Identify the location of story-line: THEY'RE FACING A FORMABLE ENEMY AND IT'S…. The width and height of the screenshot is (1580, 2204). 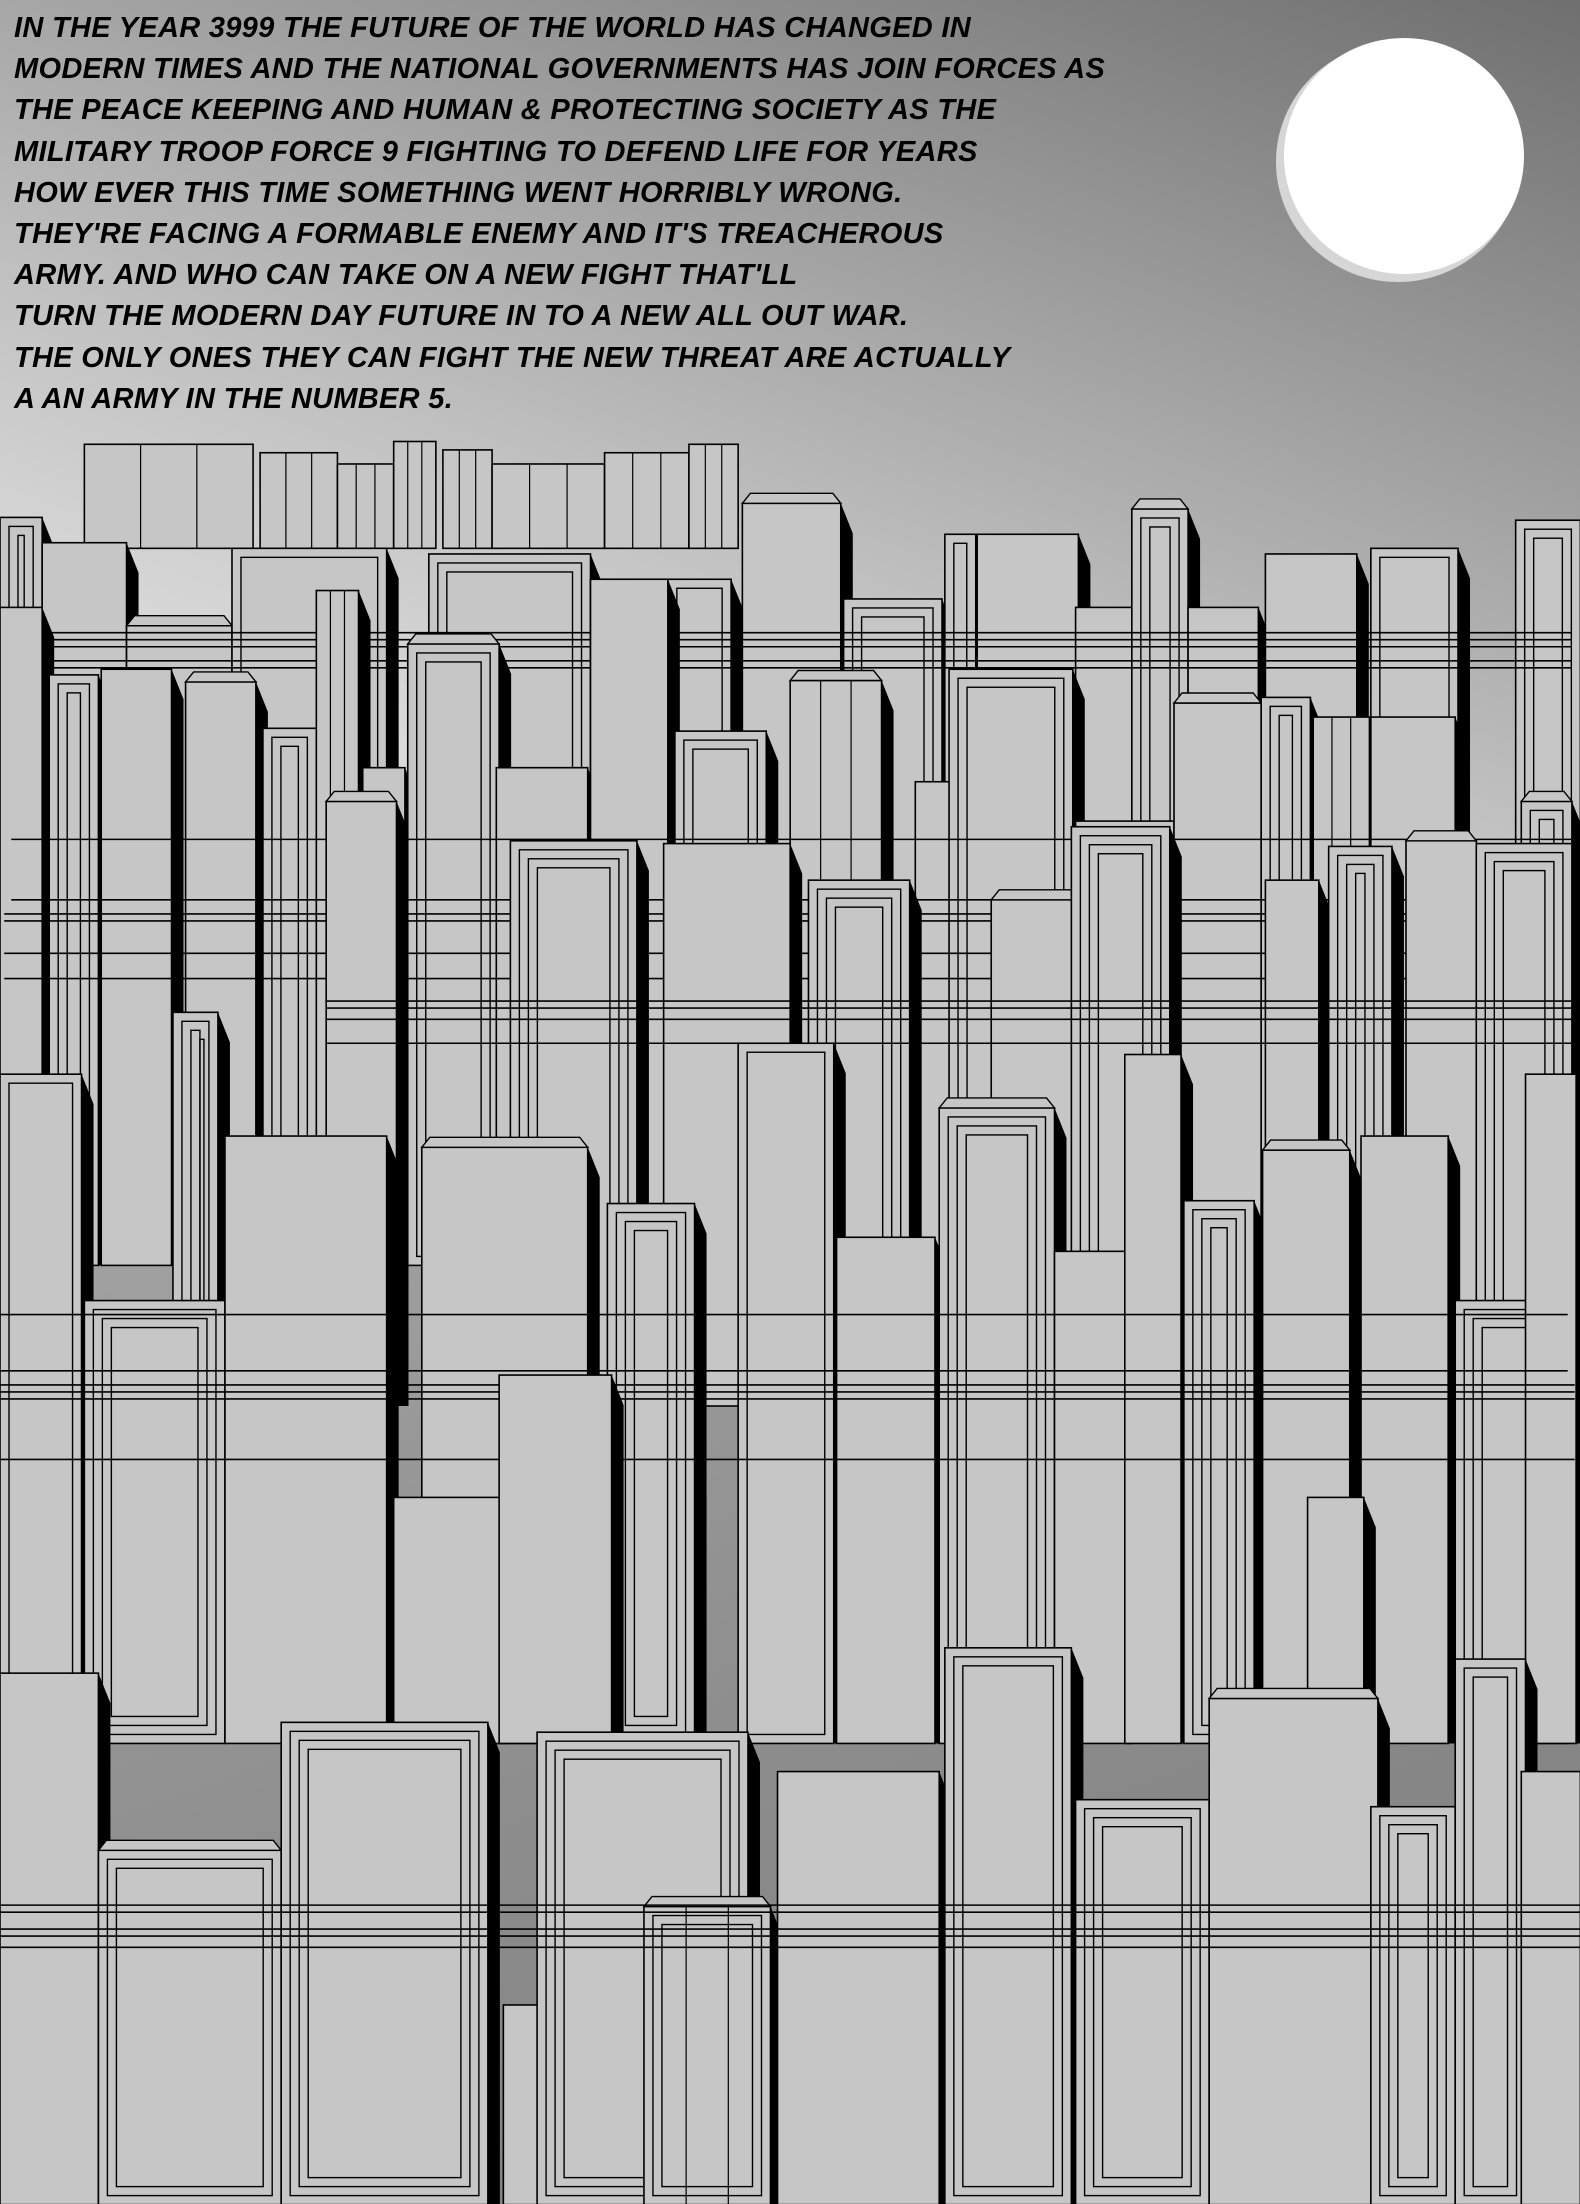
(479, 234).